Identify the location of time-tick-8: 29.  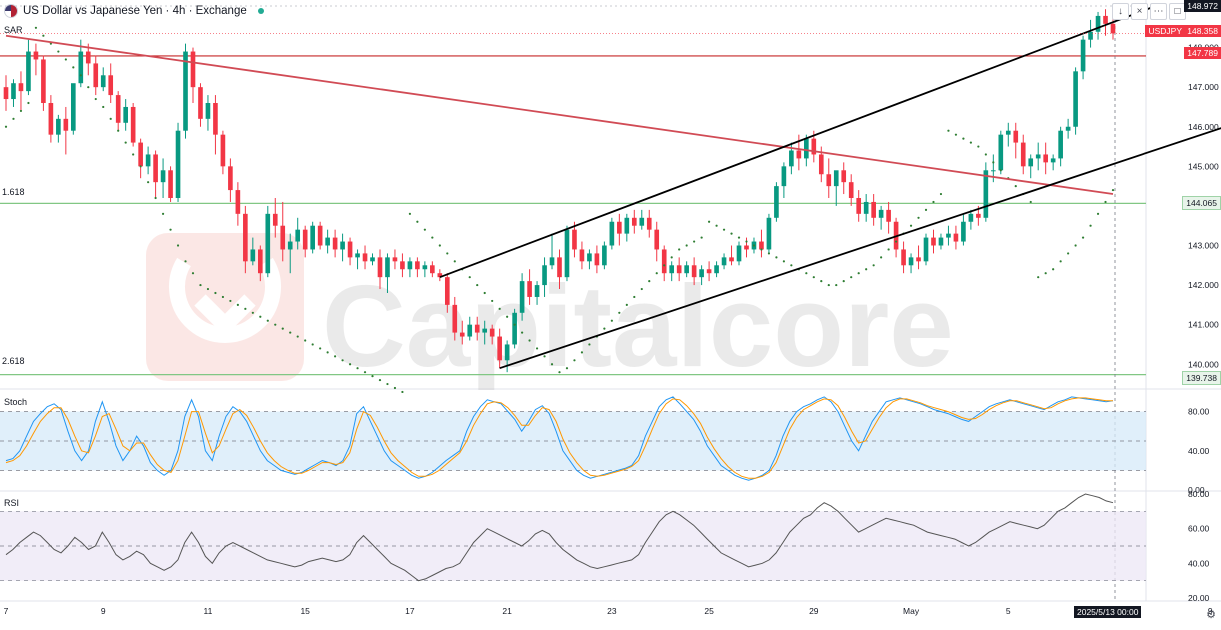
(814, 611).